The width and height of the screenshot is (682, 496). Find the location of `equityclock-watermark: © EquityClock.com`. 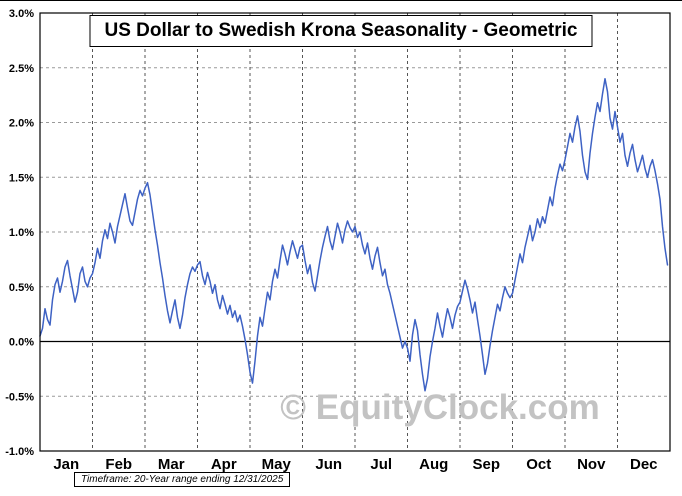

equityclock-watermark: © EquityClock.com is located at coordinates (439, 407).